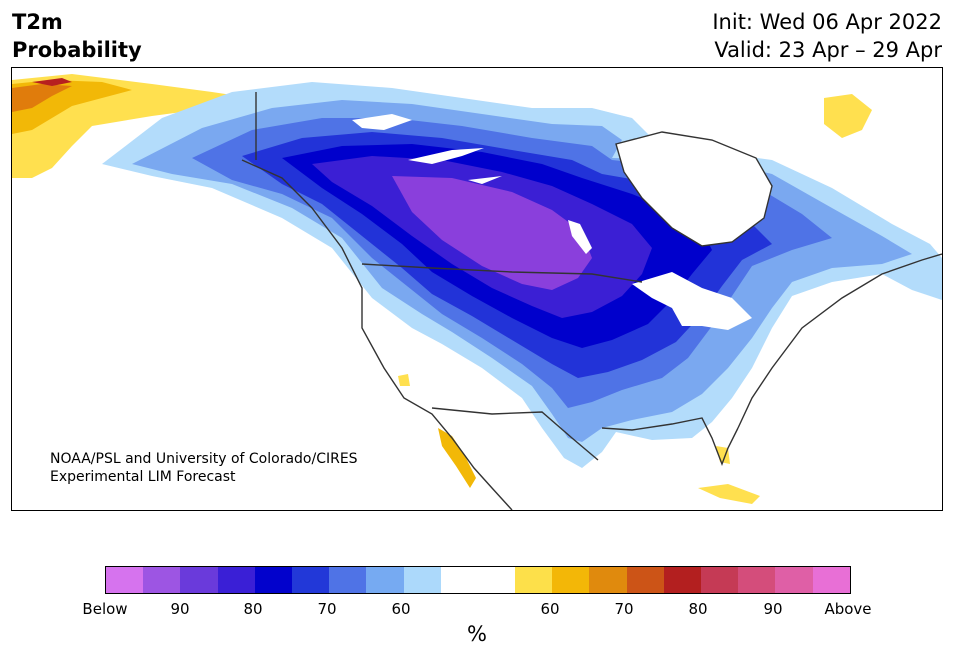  I want to click on hudson-bay-shore, so click(694, 189).